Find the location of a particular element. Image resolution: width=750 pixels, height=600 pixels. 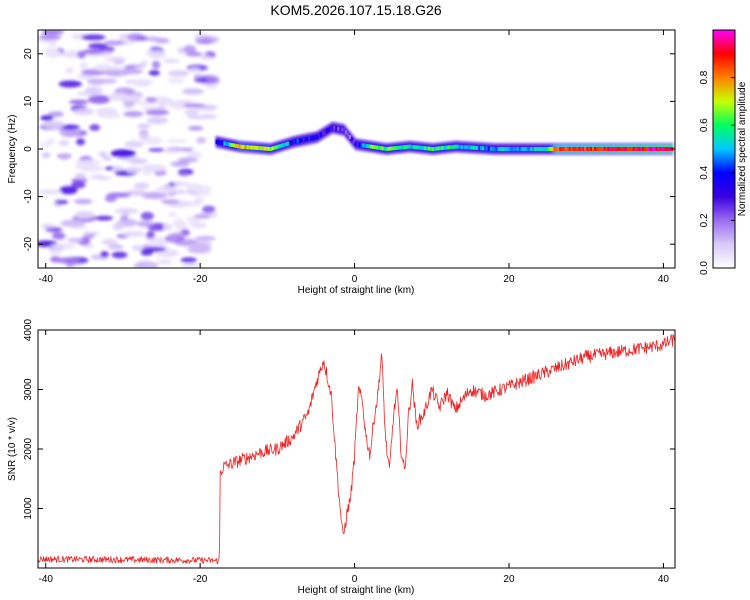

colorbar-tick-label: 0.6 is located at coordinates (704, 125).